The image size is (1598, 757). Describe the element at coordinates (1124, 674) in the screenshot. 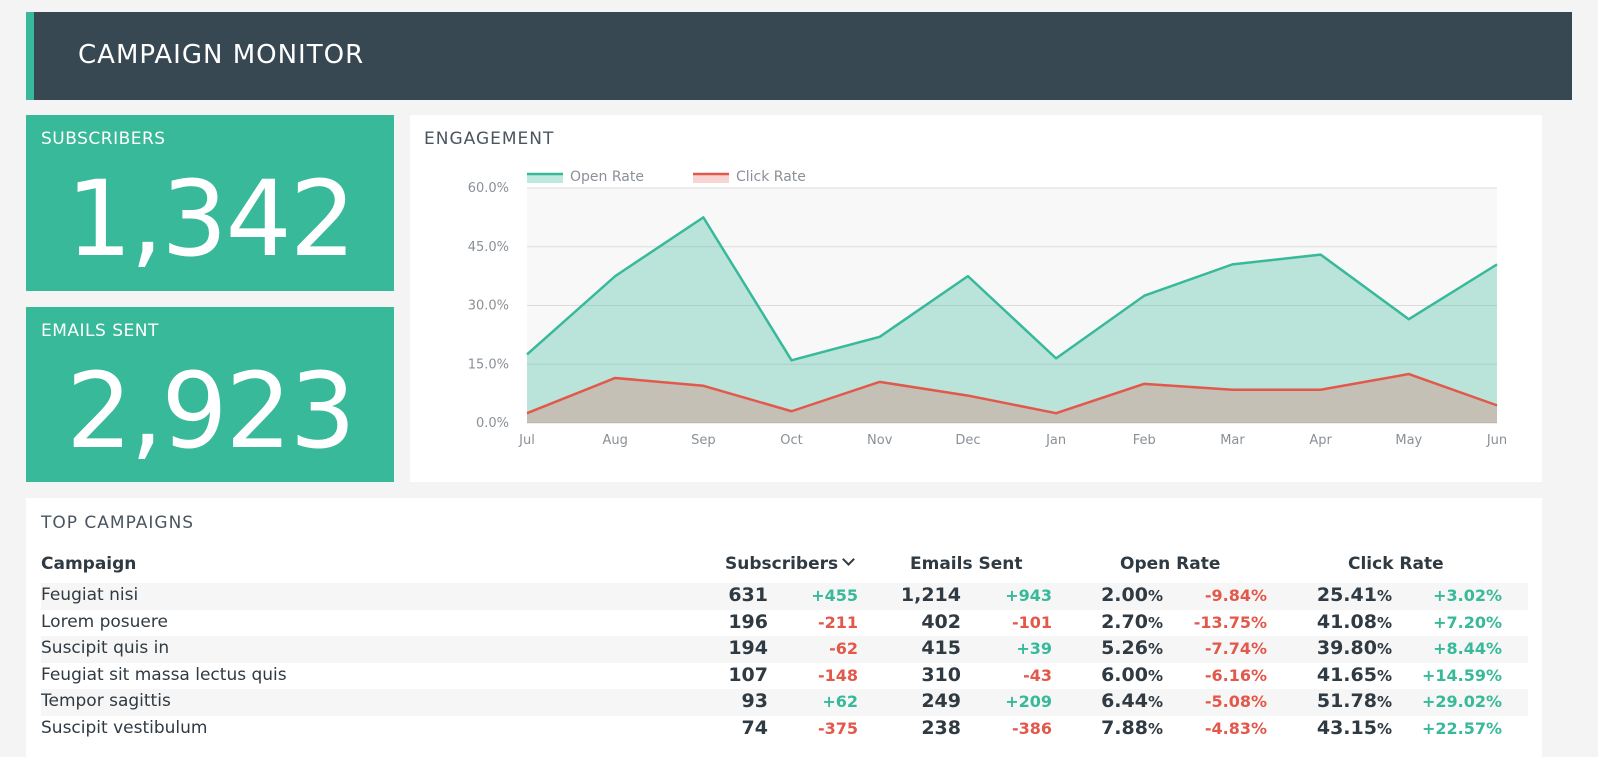

I see `open-rate-number: 6.00` at that location.